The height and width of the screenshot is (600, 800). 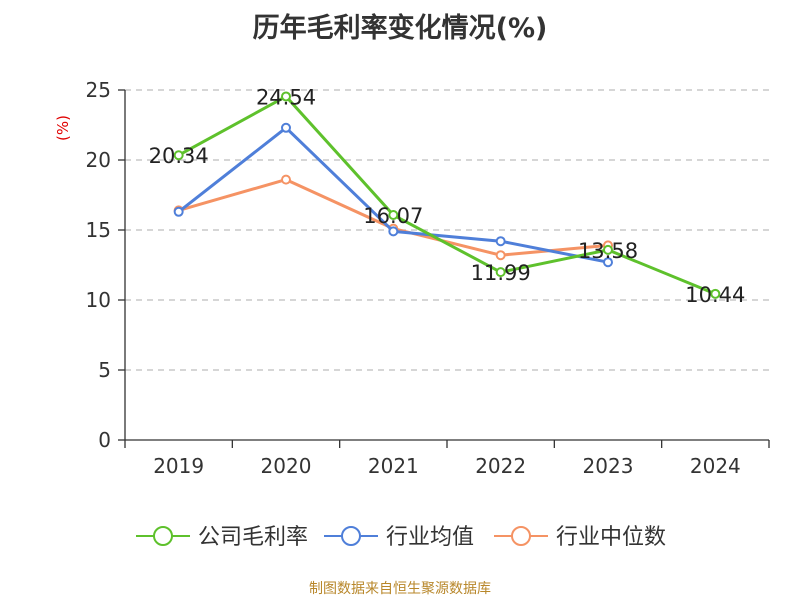 I want to click on y-tick-label: 0, so click(x=104, y=440).